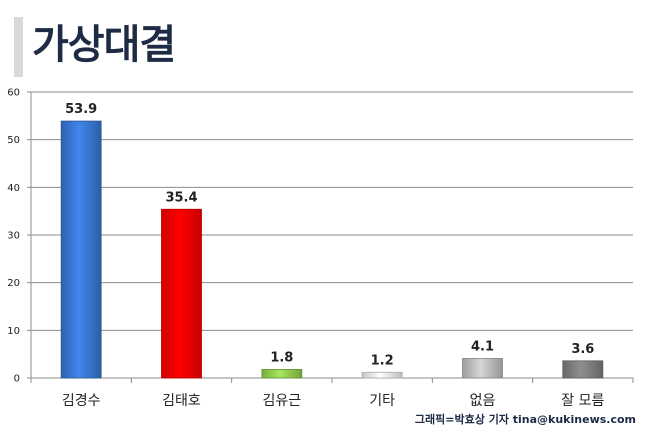 This screenshot has height=434, width=650. I want to click on data-label: 1.8, so click(281, 357).